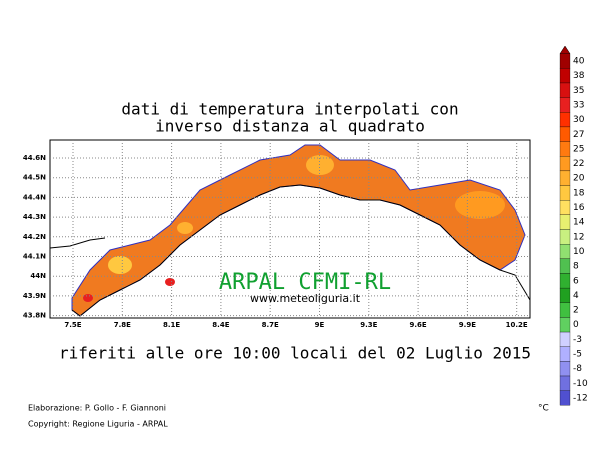 This screenshot has width=600, height=460. What do you see at coordinates (171, 325) in the screenshot?
I see `lon-tick-label: 8.1E` at bounding box center [171, 325].